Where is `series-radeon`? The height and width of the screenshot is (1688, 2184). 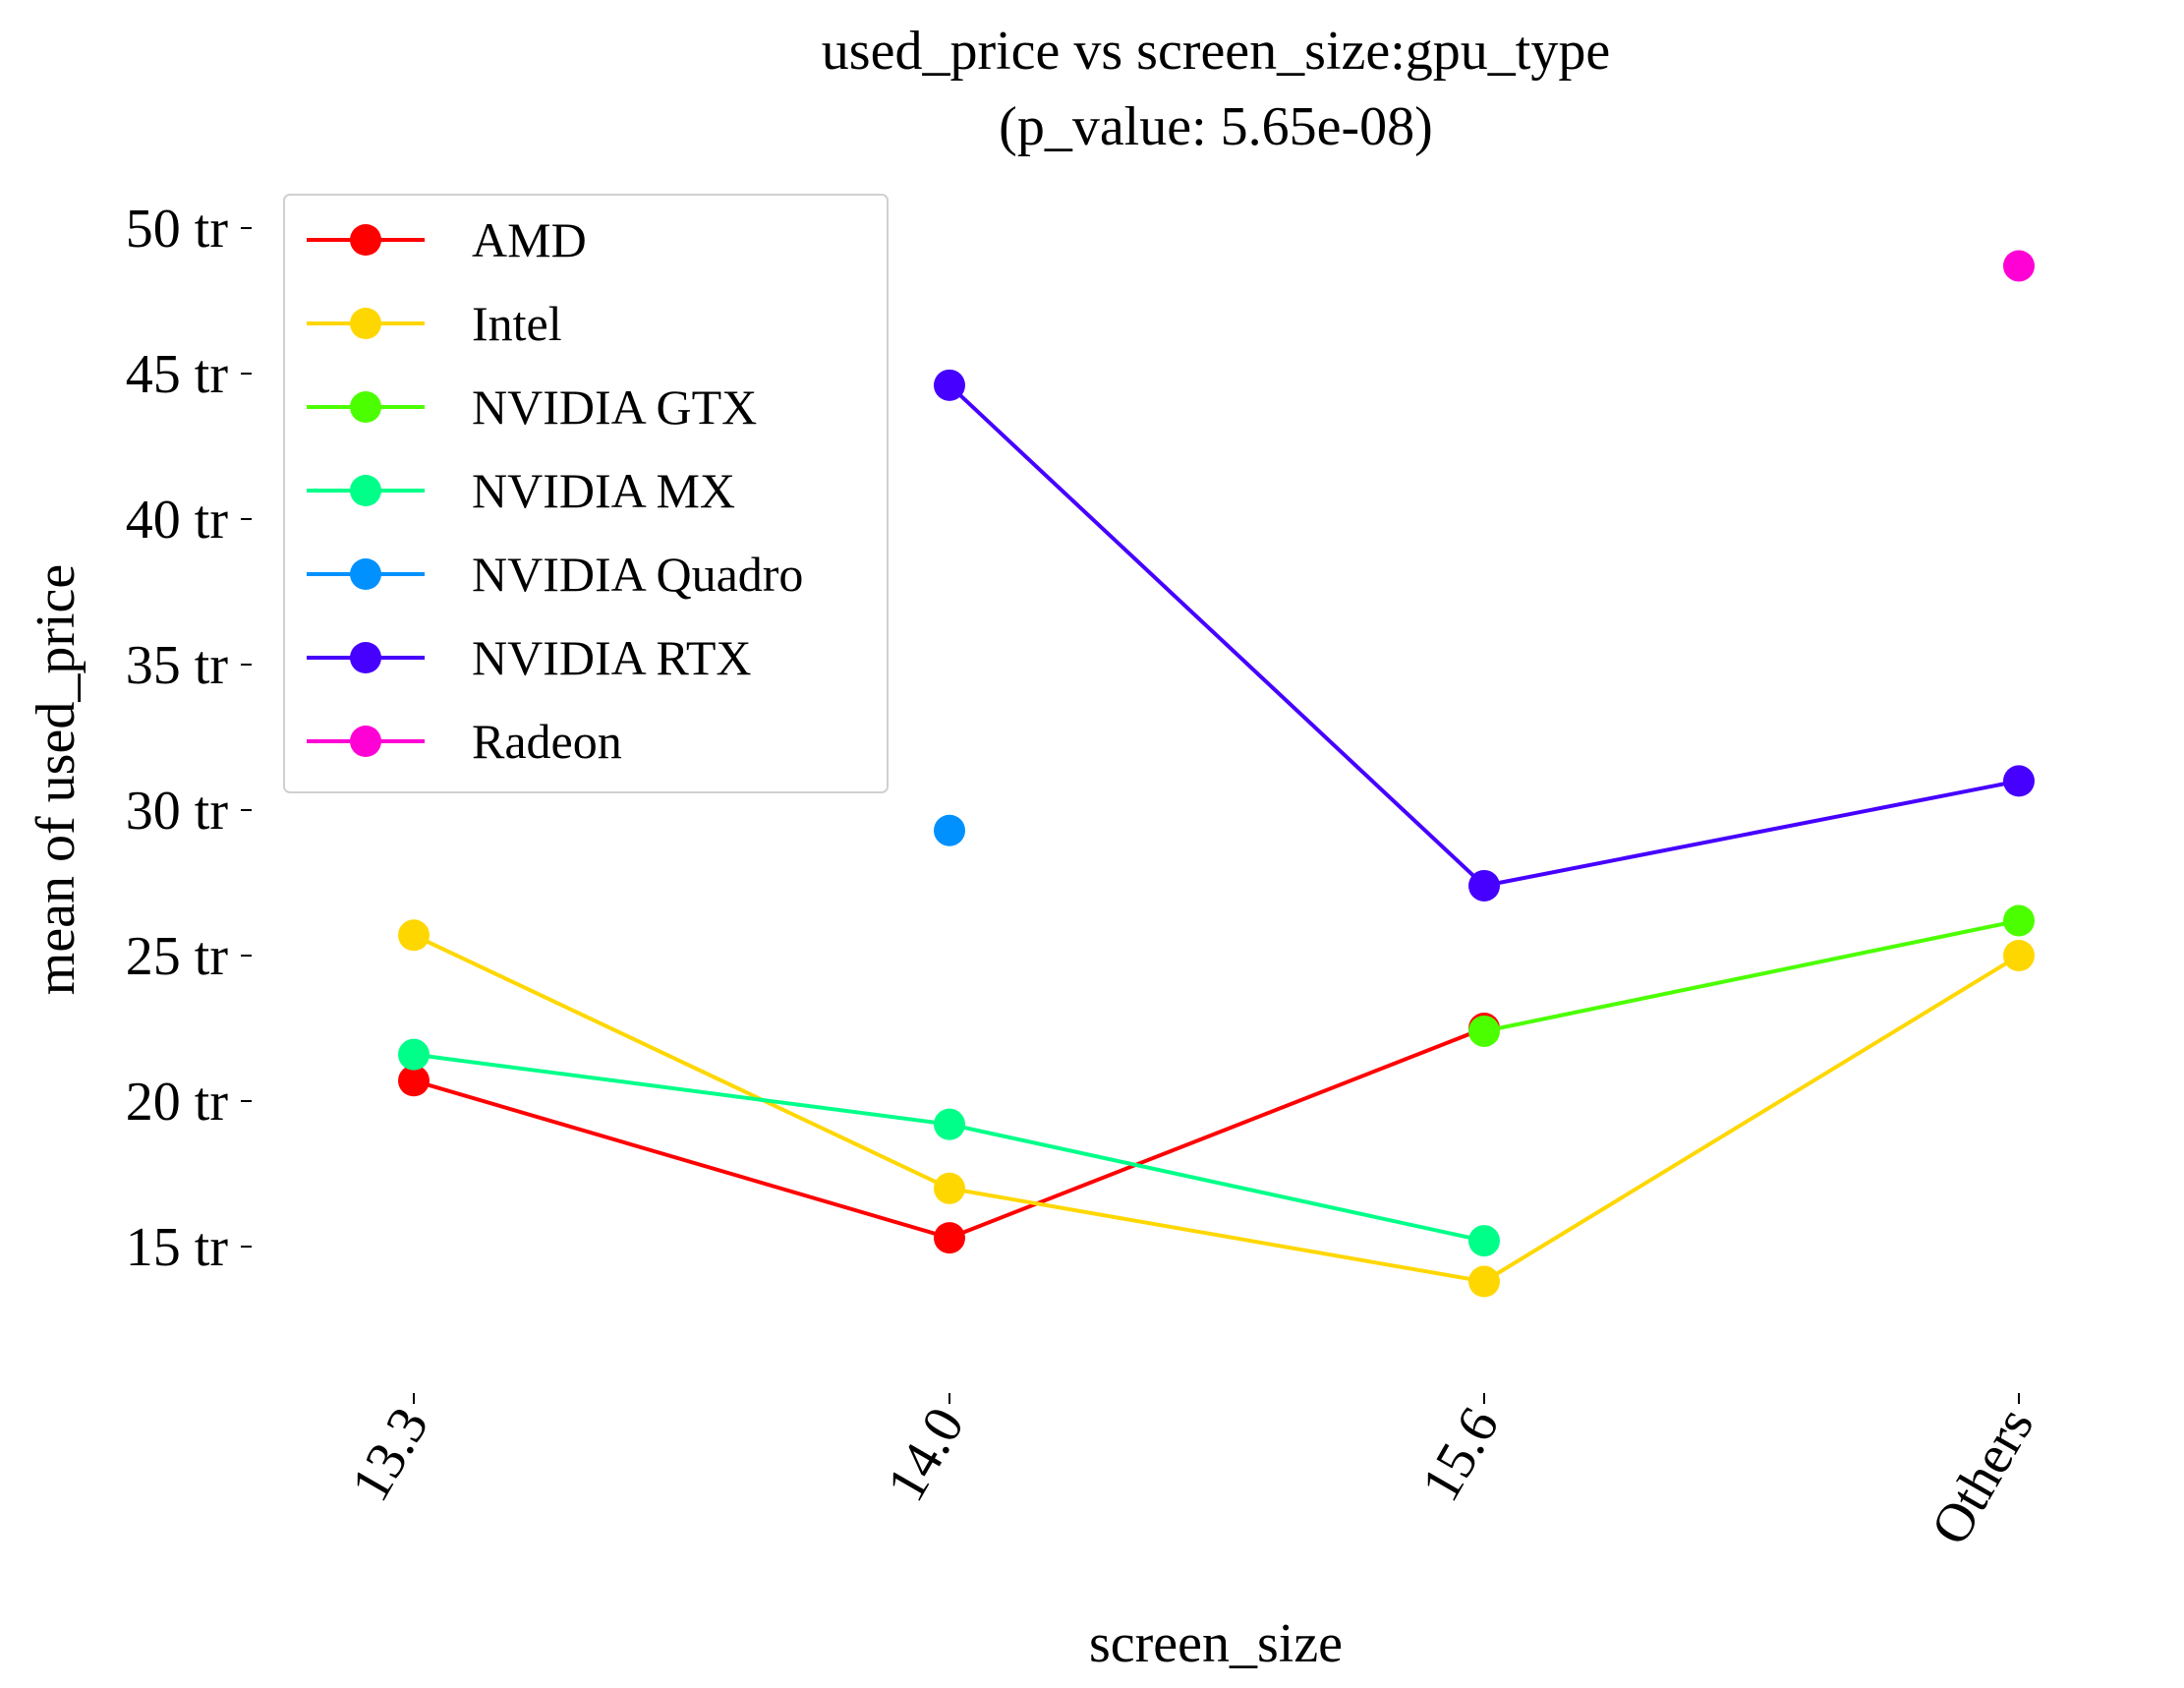 series-radeon is located at coordinates (2019, 266).